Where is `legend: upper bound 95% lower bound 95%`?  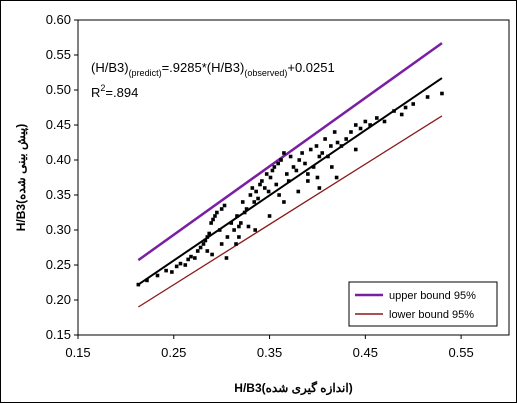 legend: upper bound 95% lower bound 95% is located at coordinates (423, 304).